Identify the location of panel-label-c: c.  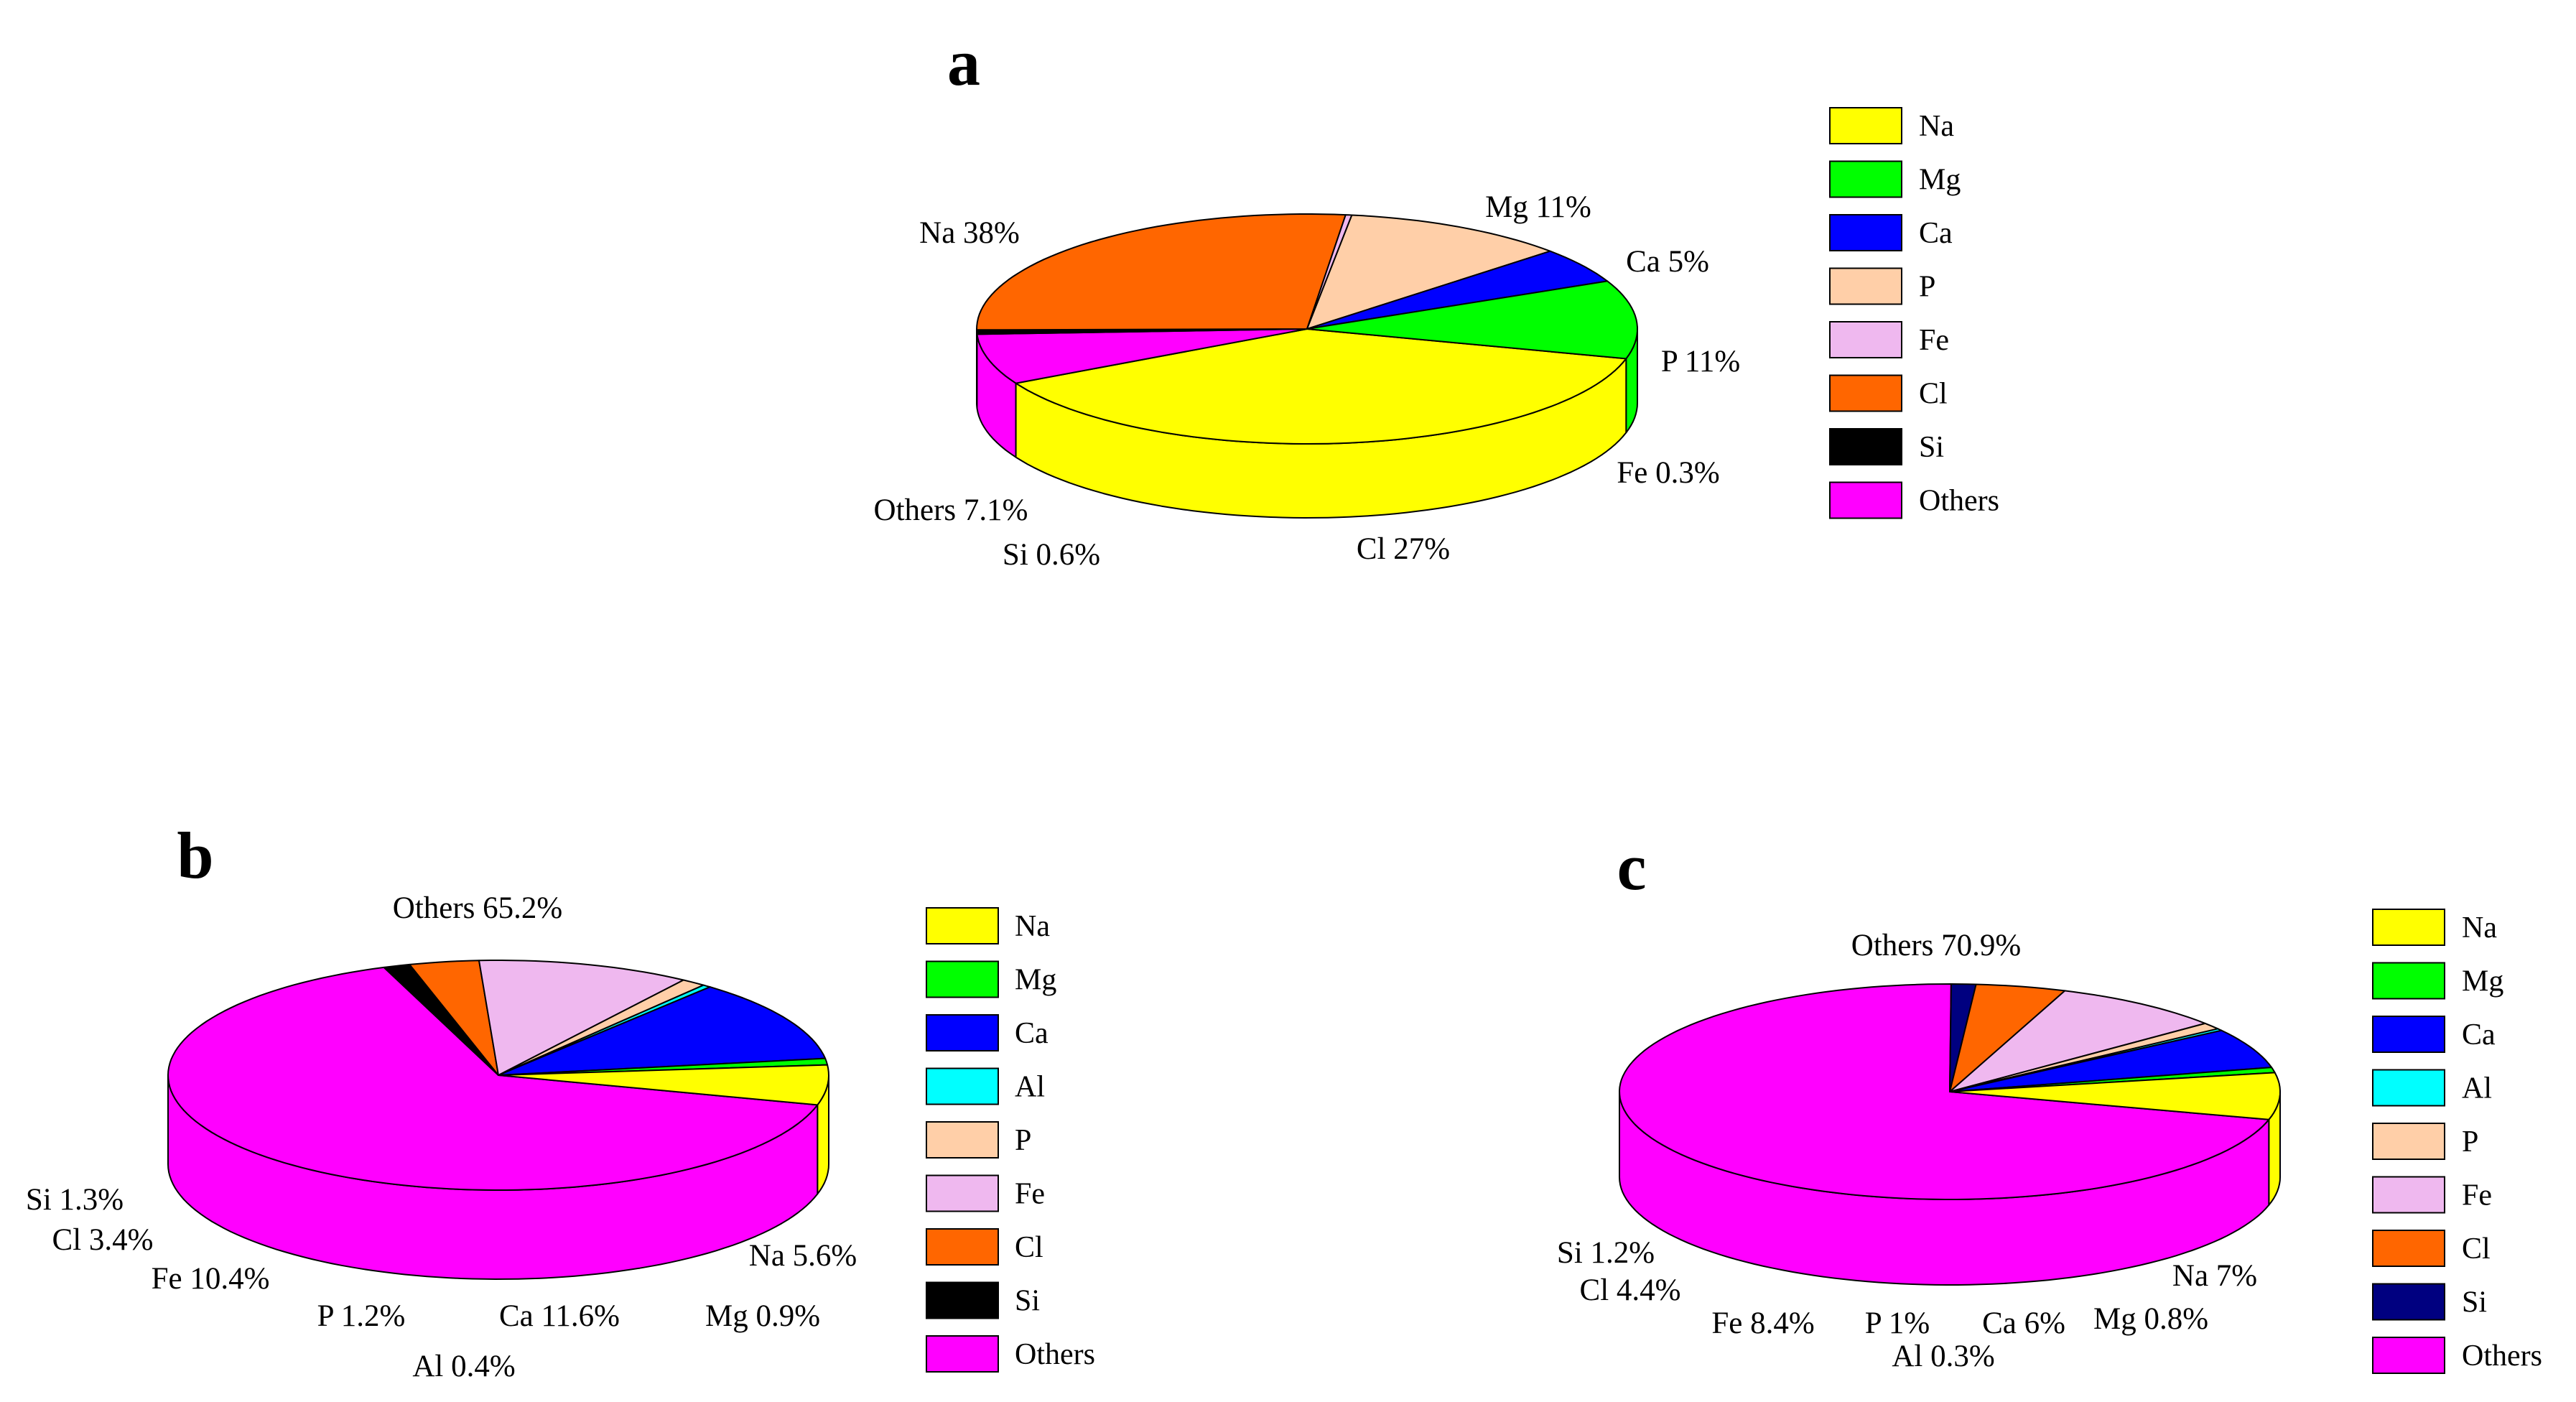
(1632, 867).